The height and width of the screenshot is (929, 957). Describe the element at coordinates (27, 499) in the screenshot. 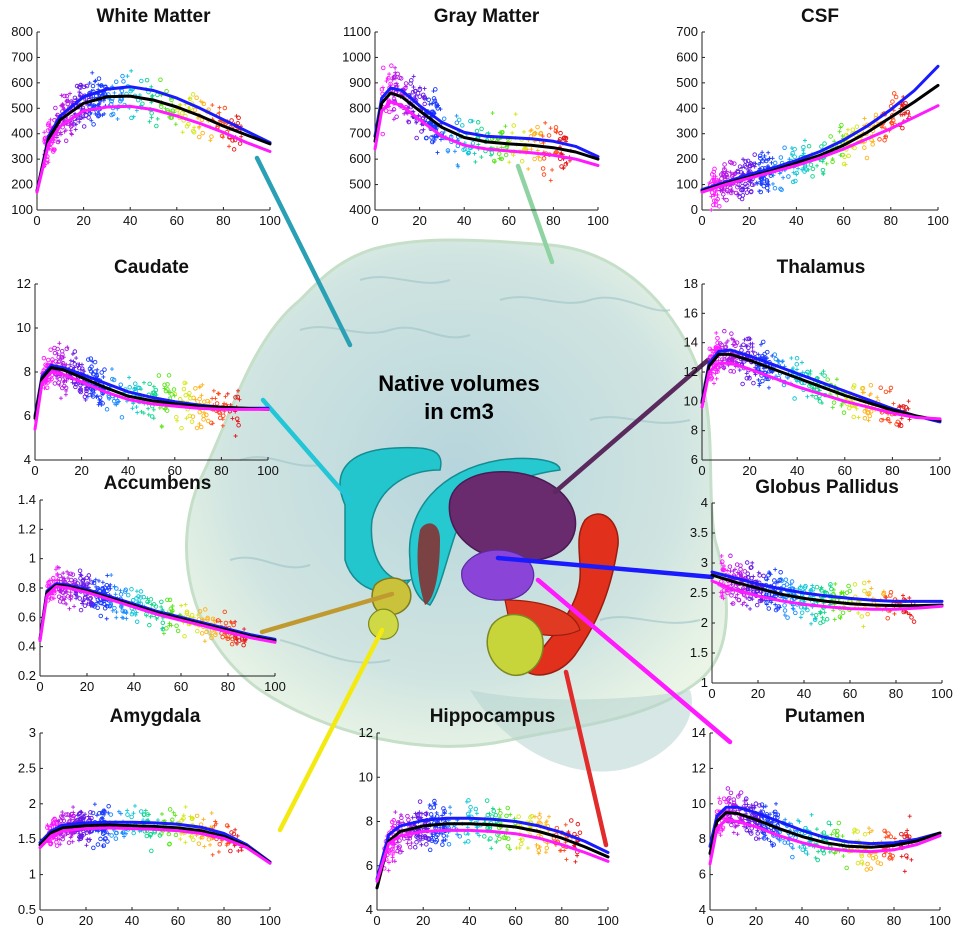

I see `y-tick-label: 1.4` at that location.